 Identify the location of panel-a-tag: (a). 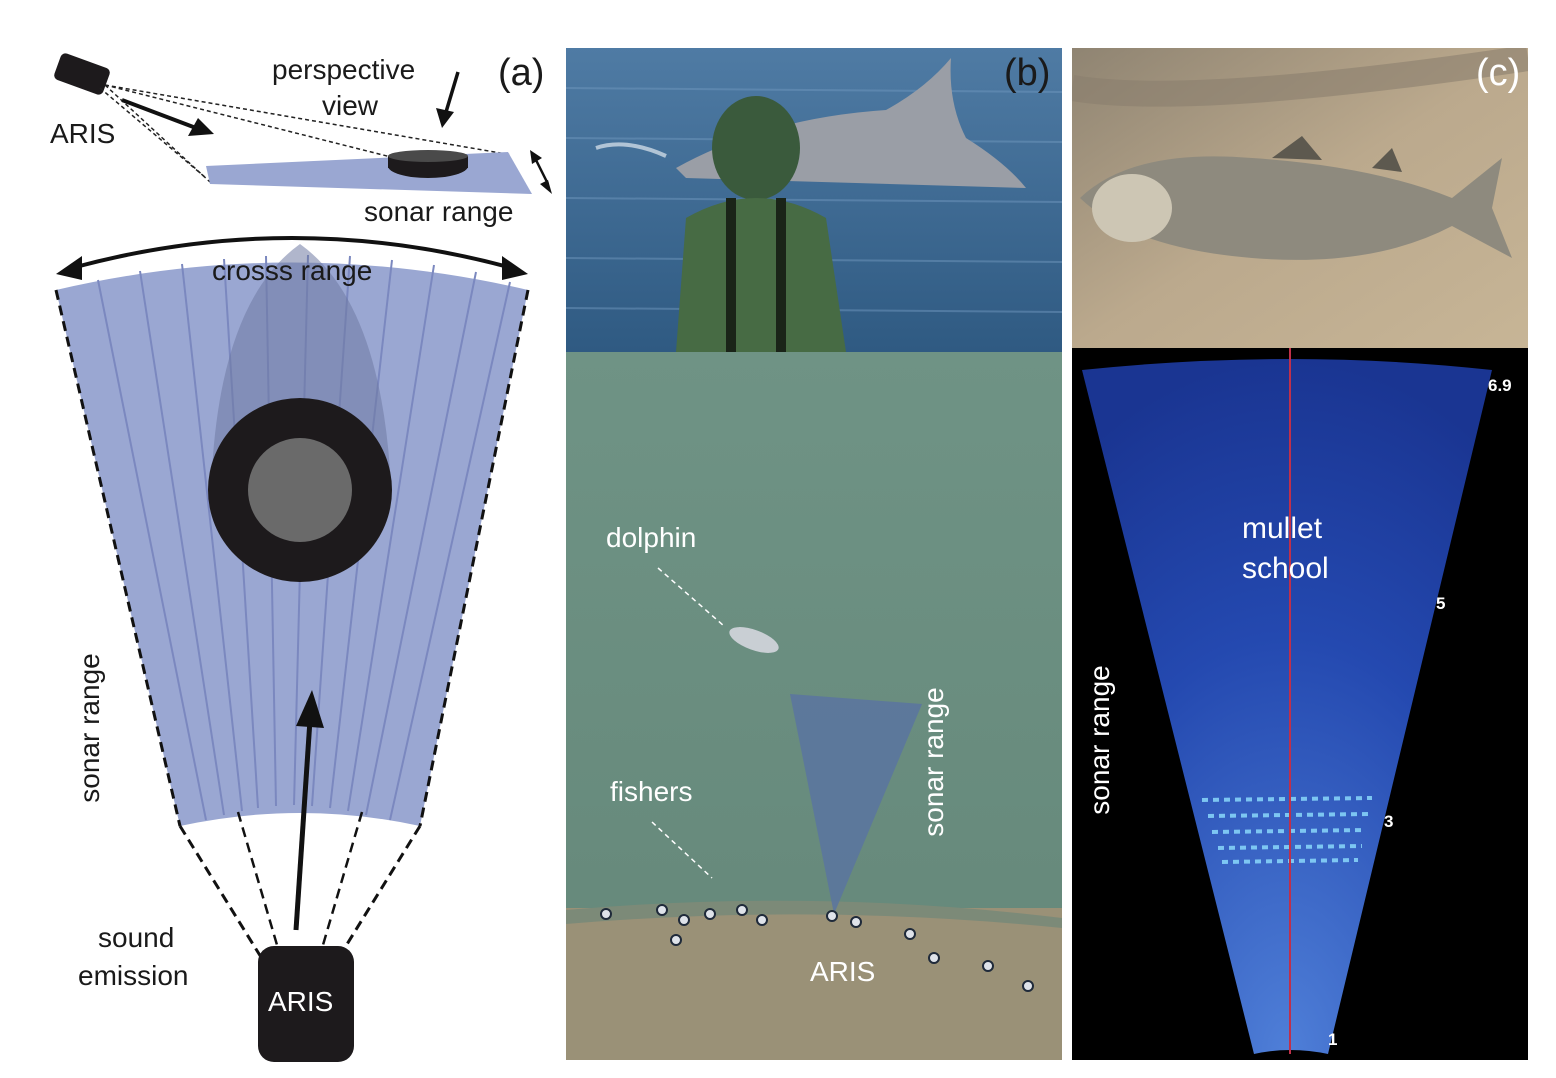
(521, 73).